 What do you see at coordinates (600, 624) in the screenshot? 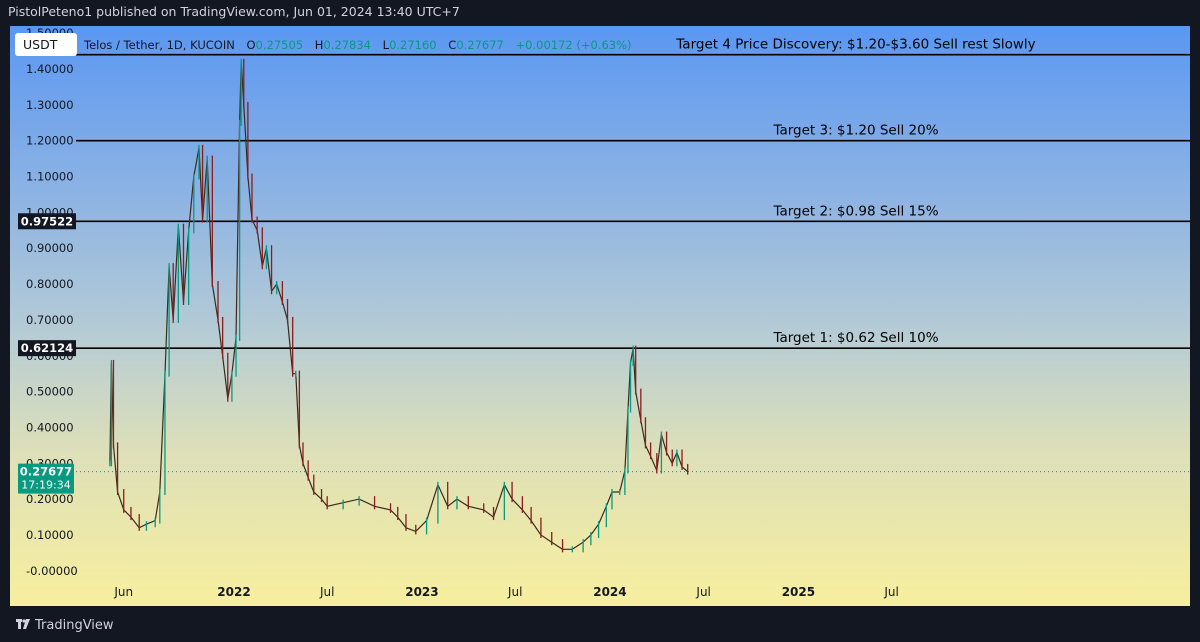
I see `footer-bar` at bounding box center [600, 624].